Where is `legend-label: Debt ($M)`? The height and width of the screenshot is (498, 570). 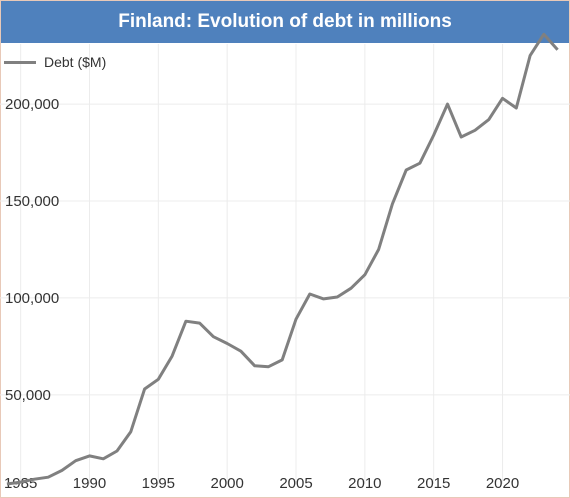
legend-label: Debt ($M) is located at coordinates (75, 62).